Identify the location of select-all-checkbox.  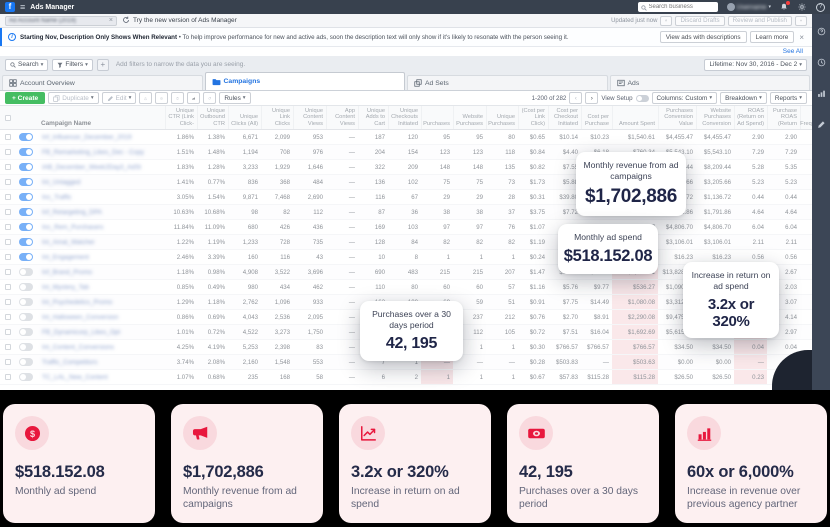
(8, 117).